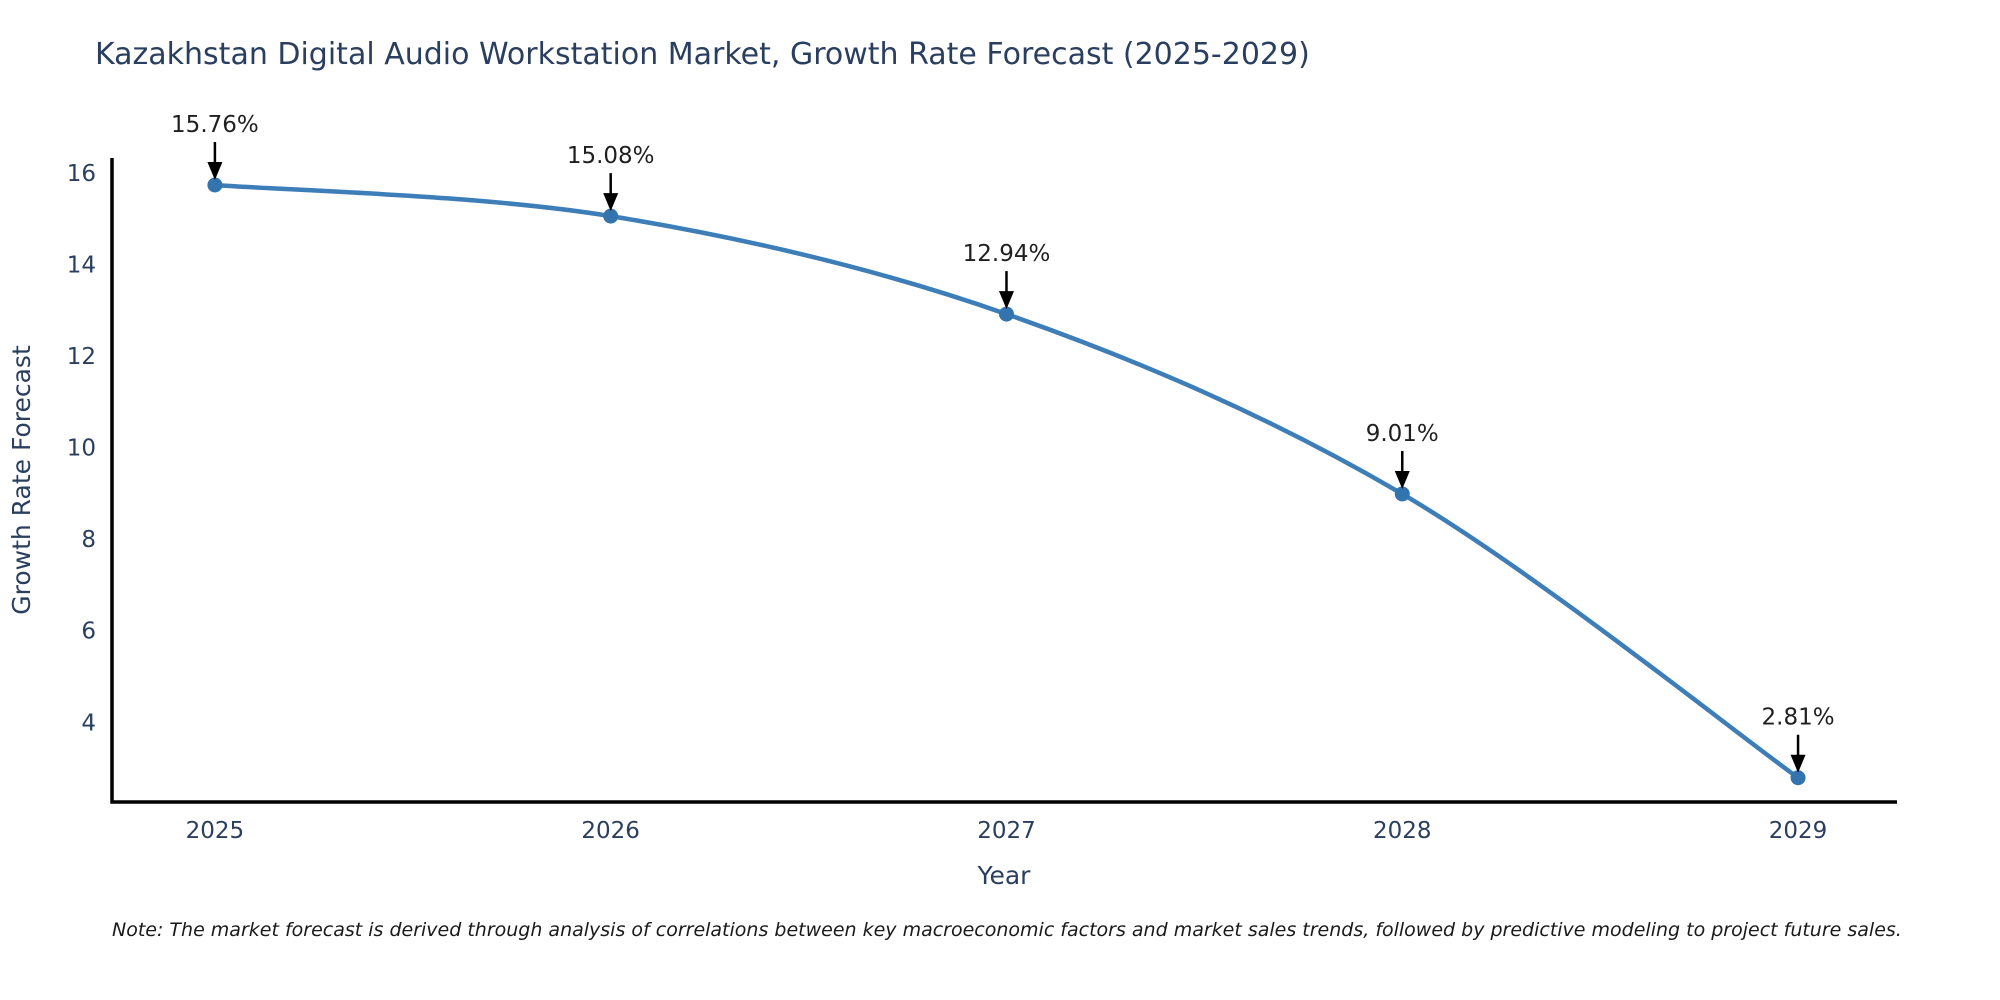 The height and width of the screenshot is (1000, 2000). What do you see at coordinates (88, 723) in the screenshot?
I see `y-tick-label: 4` at bounding box center [88, 723].